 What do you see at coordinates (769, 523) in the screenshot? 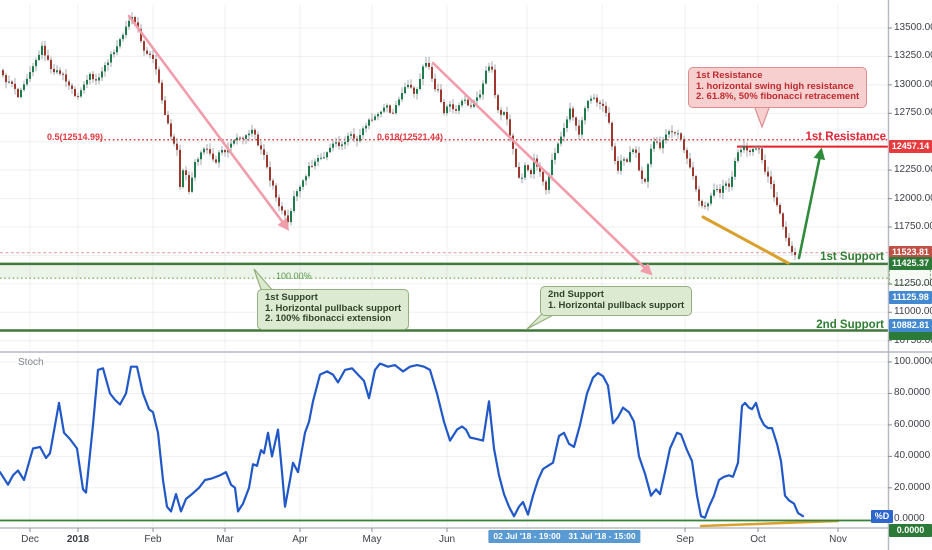
I see `orange-trendline-stoch` at bounding box center [769, 523].